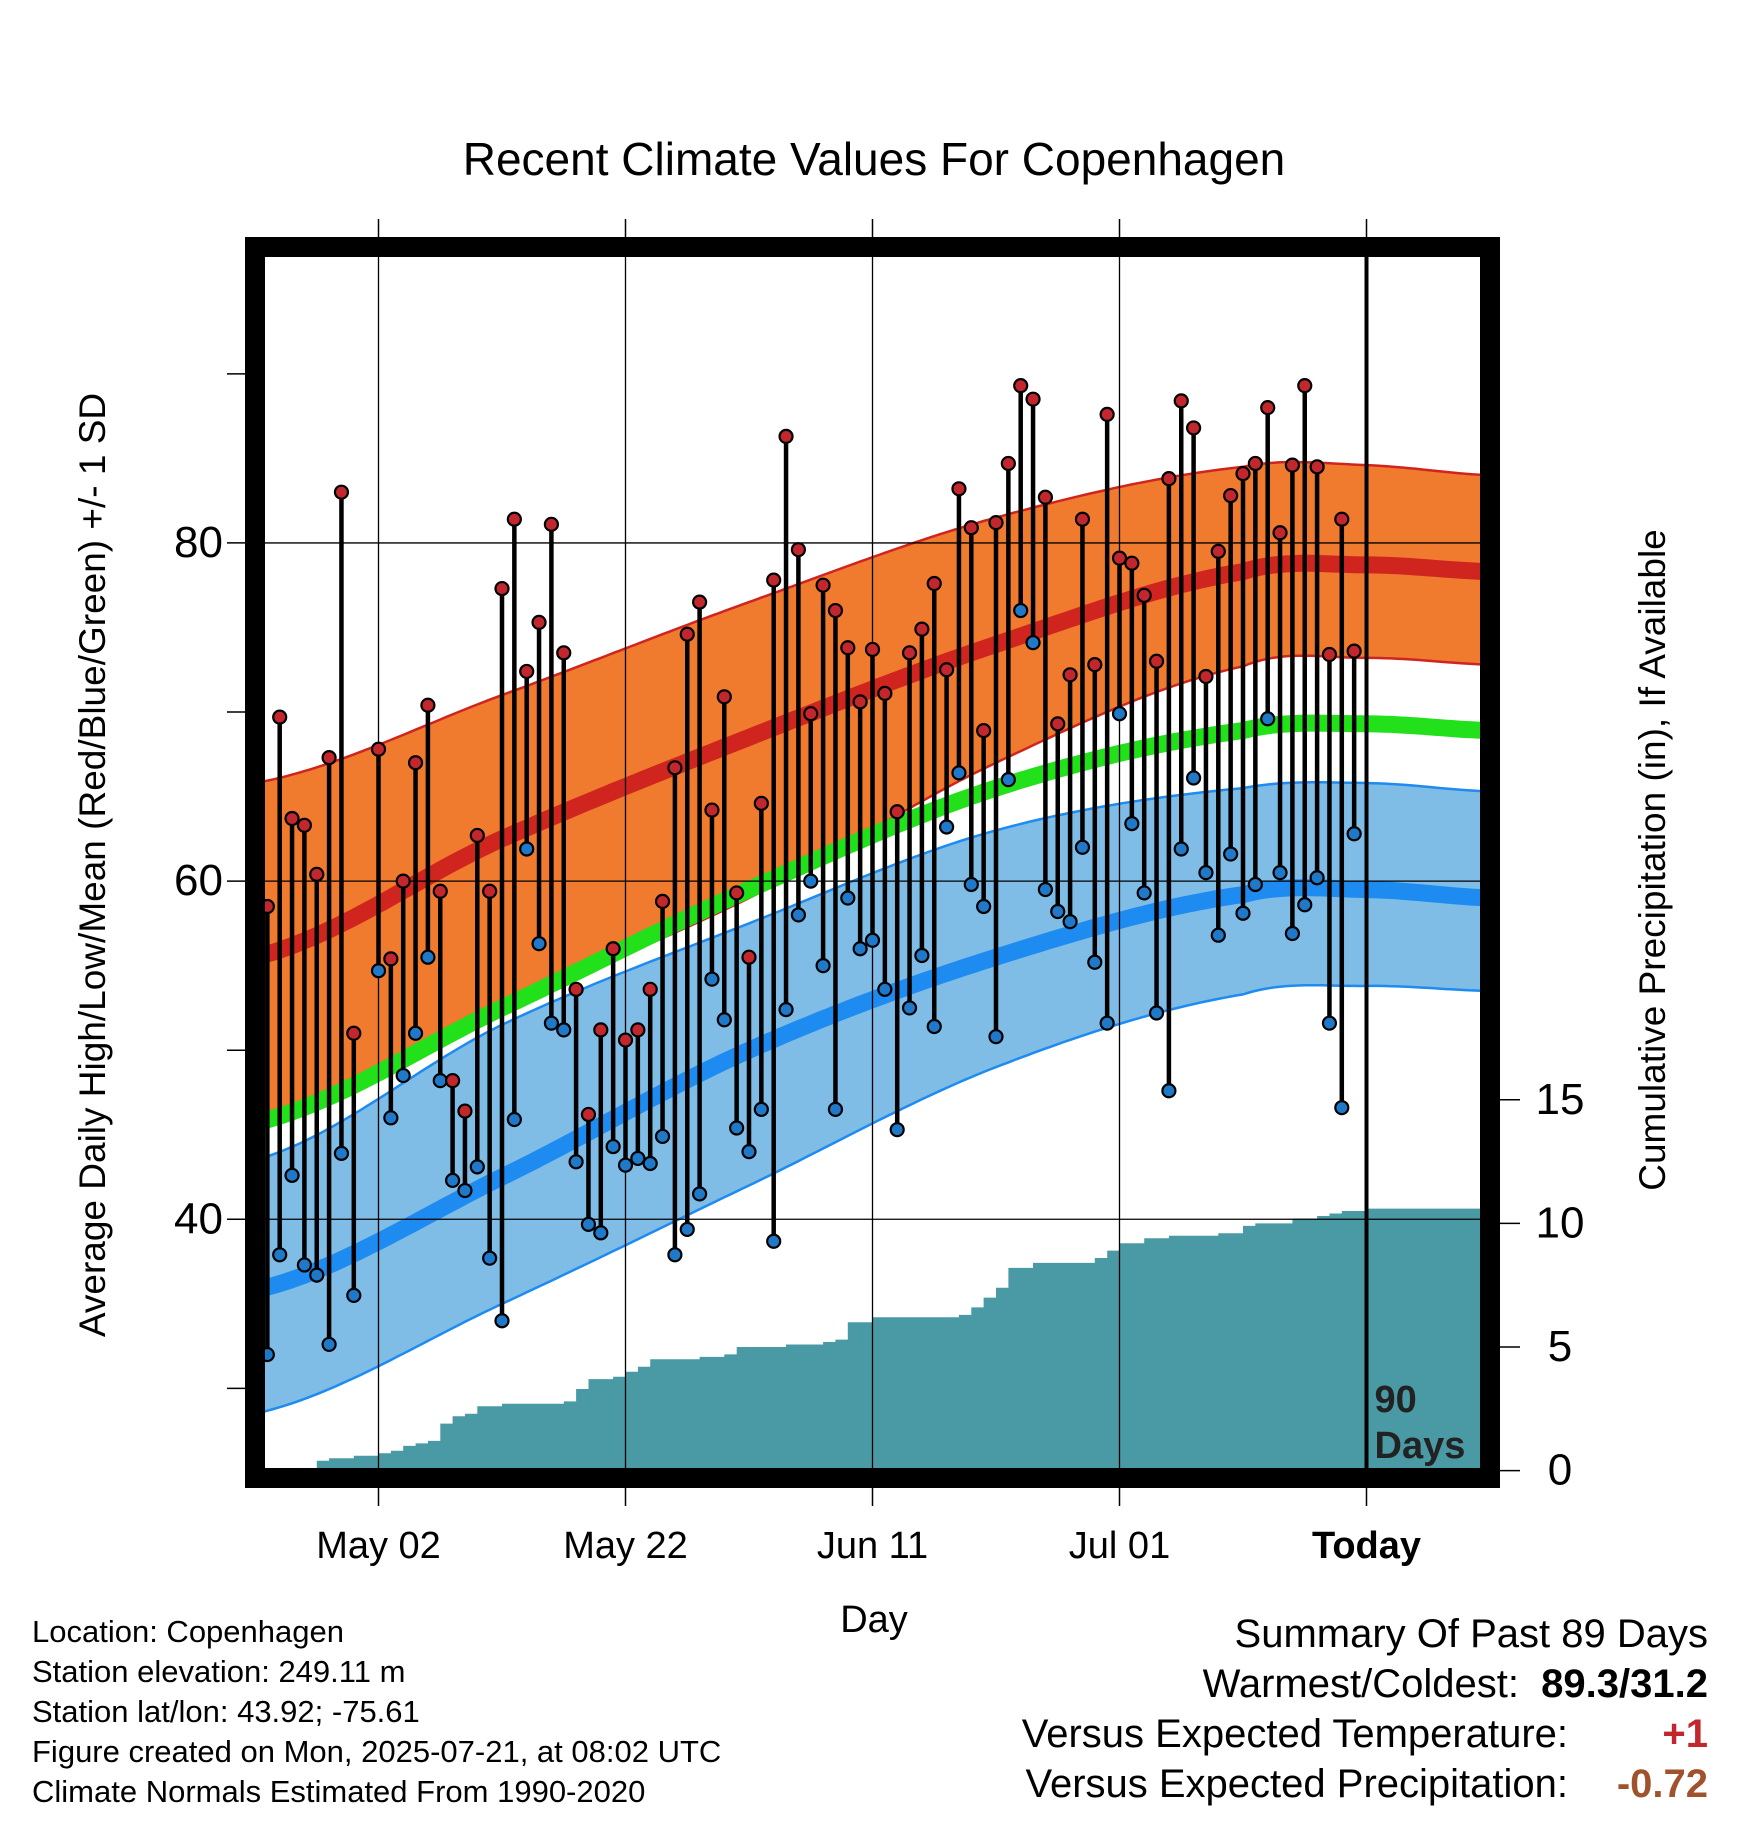  Describe the element at coordinates (188, 1631) in the screenshot. I see `location-text: Location: Copenhagen` at that location.